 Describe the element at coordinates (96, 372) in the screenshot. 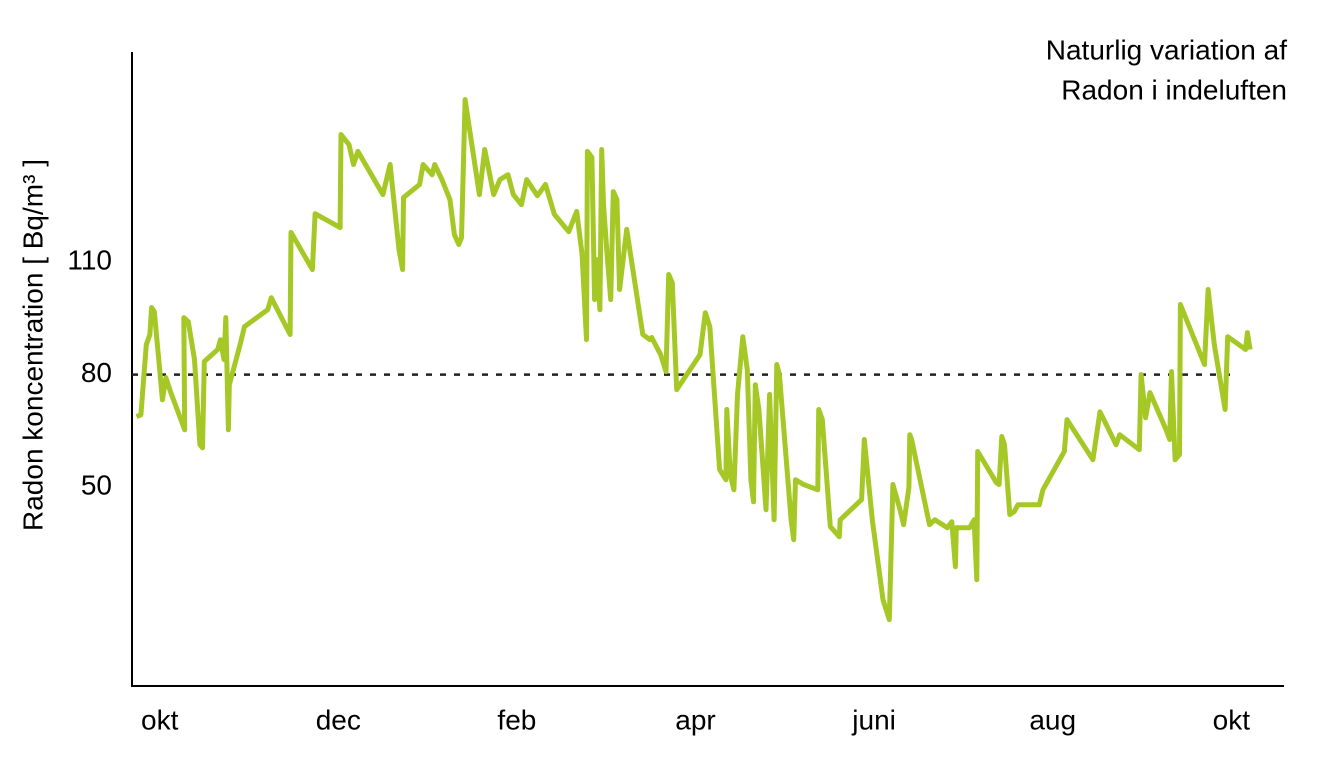

I see `y-tick-label: 80` at that location.